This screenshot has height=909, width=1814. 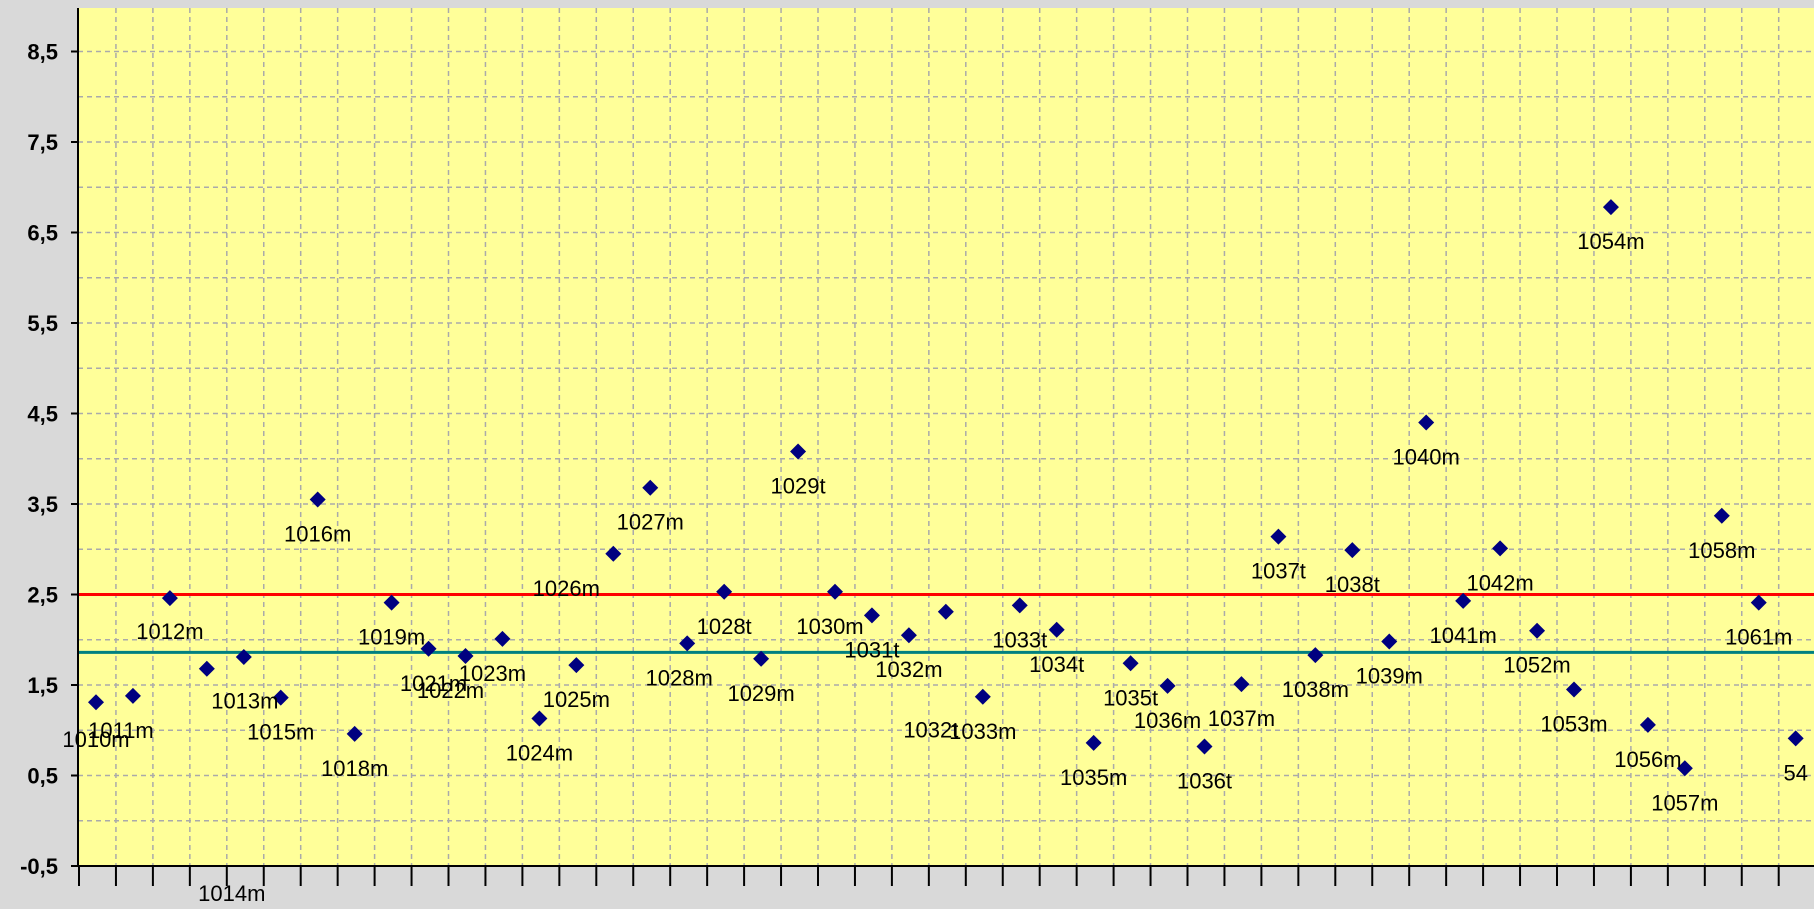 I want to click on data-point-label: 1042m, so click(x=1499, y=582).